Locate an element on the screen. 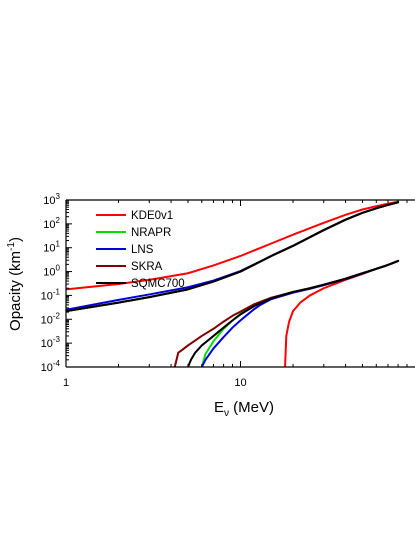 The height and width of the screenshot is (537, 415). y-tick-label-exponent: 3 is located at coordinates (58, 196).